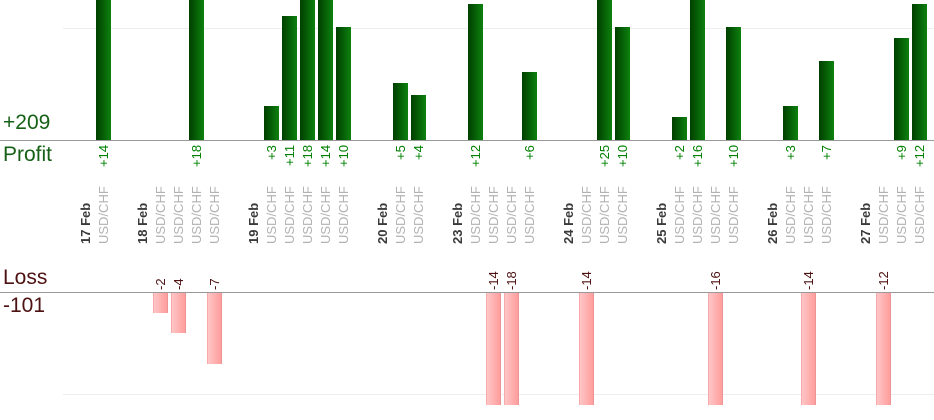  I want to click on trade-column: +3 USD/CHF, so click(271, 210).